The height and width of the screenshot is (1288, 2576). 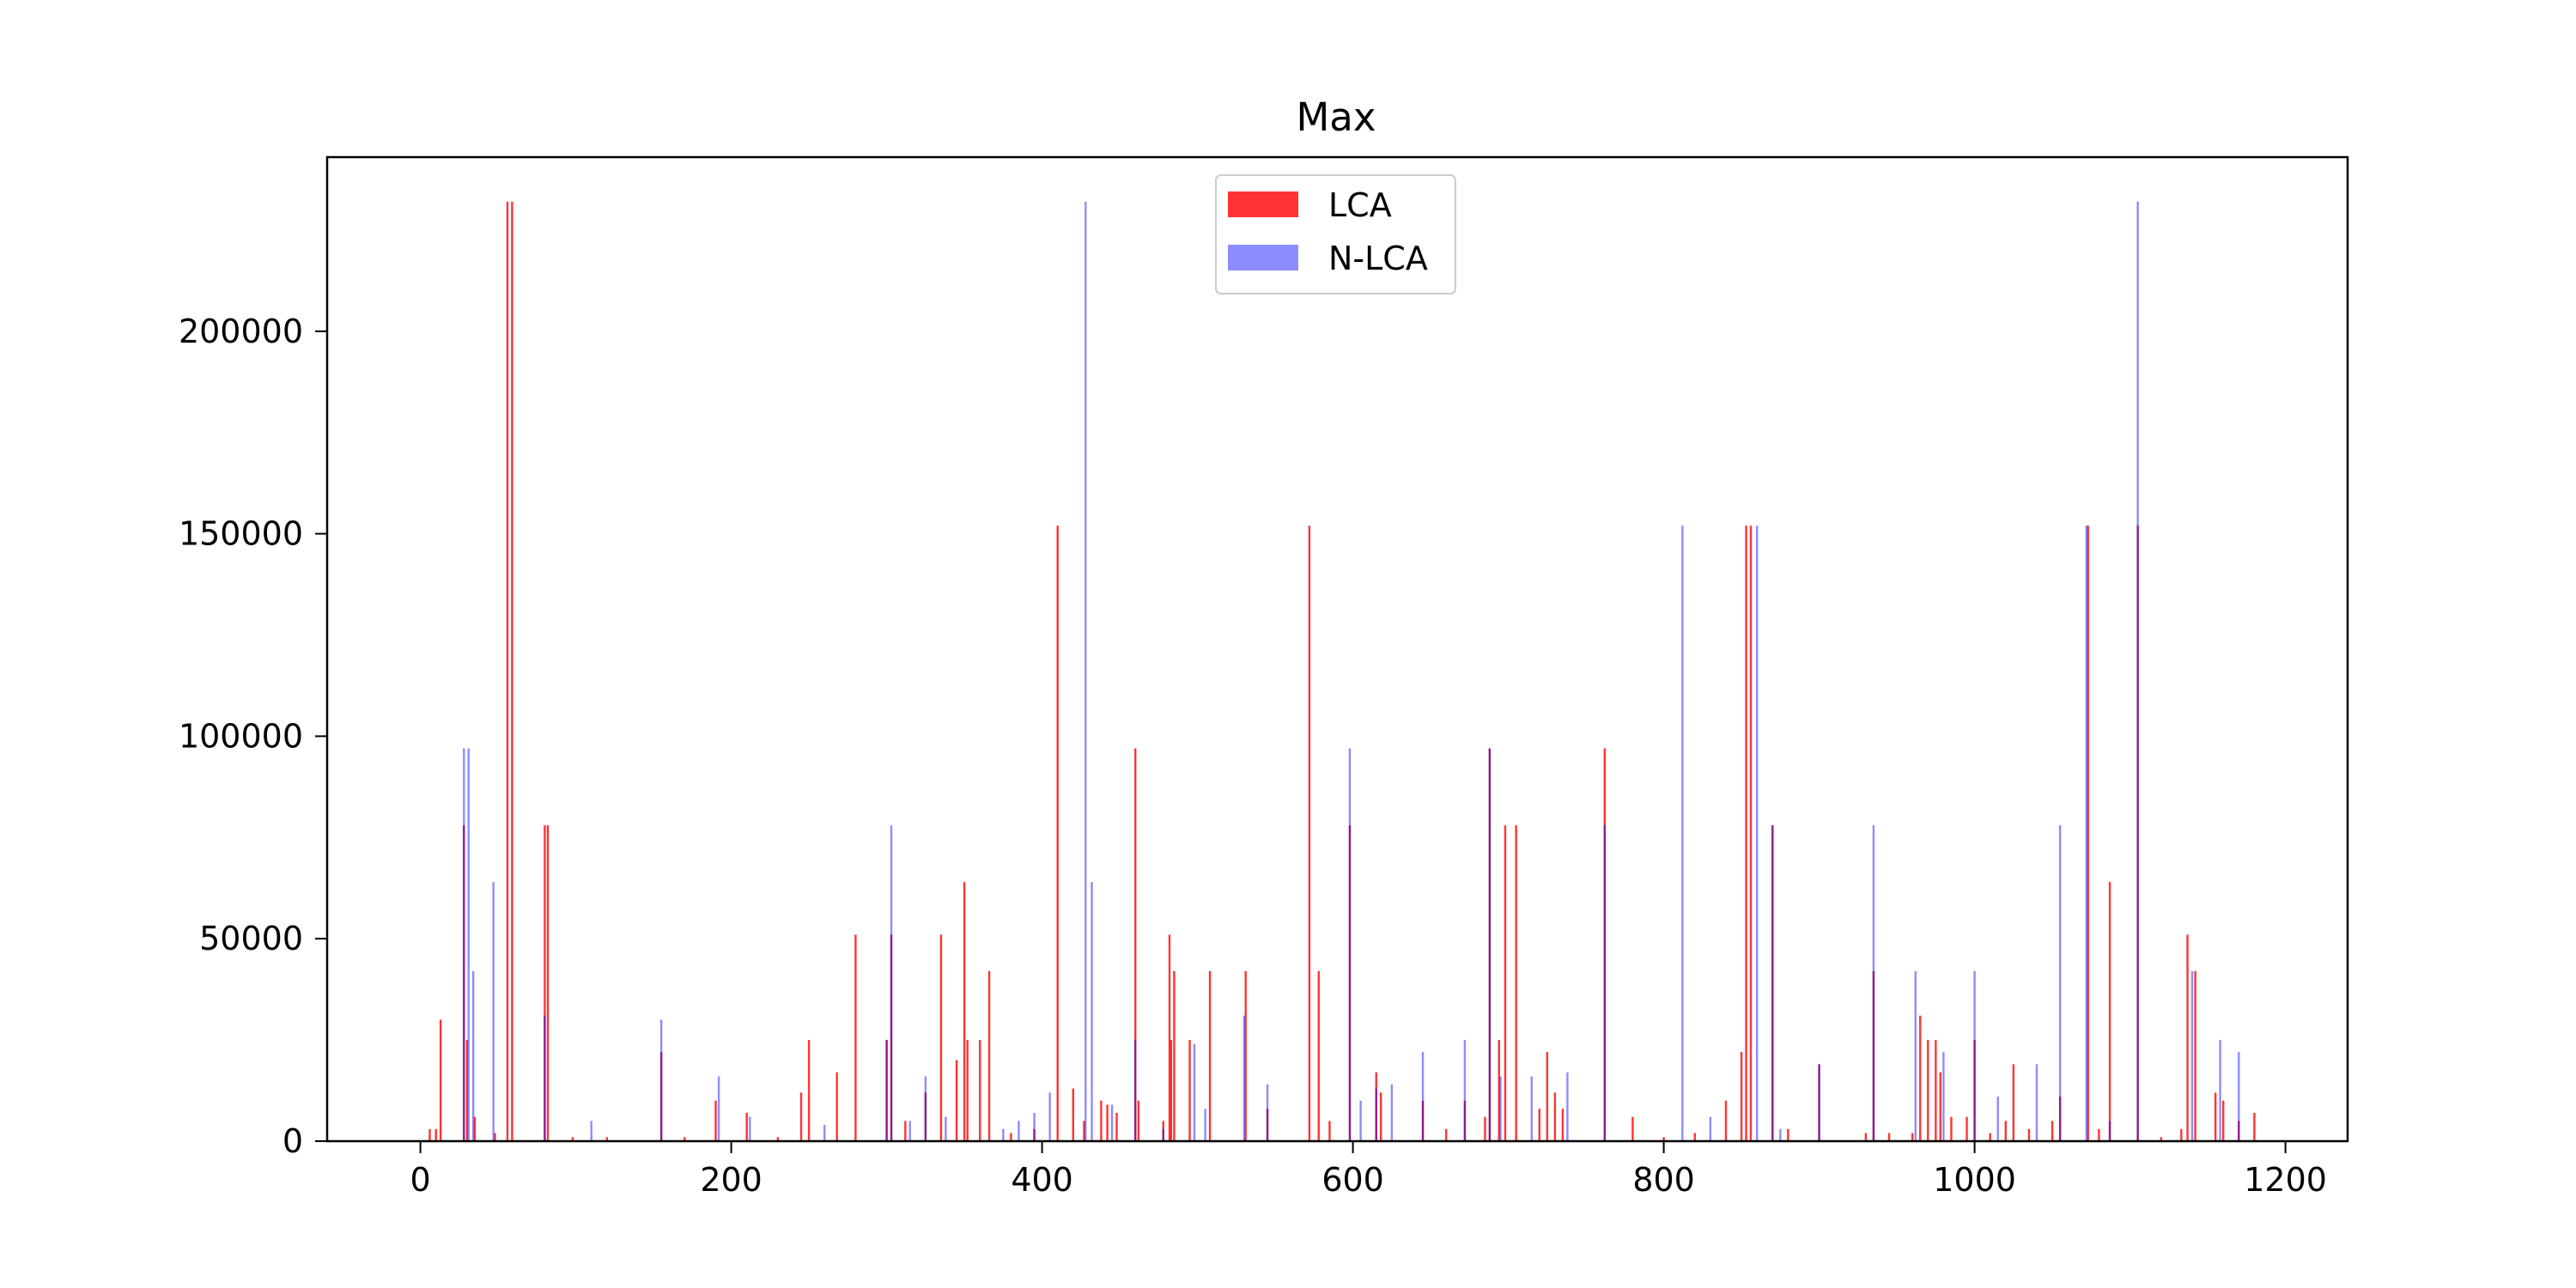 What do you see at coordinates (251, 939) in the screenshot?
I see `y-tick-label: 50000` at bounding box center [251, 939].